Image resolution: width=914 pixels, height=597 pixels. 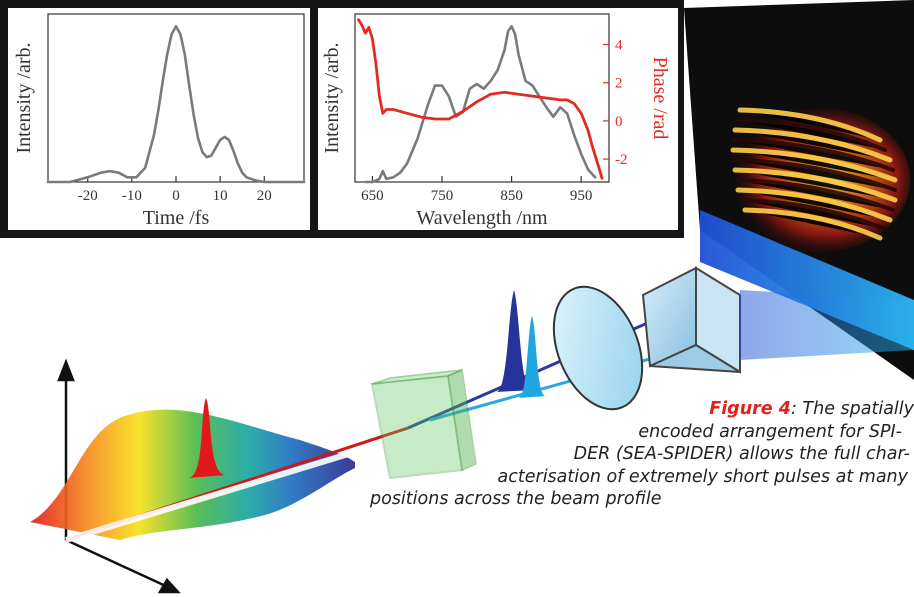 What do you see at coordinates (750, 409) in the screenshot?
I see `caption-lead: Figure 4` at bounding box center [750, 409].